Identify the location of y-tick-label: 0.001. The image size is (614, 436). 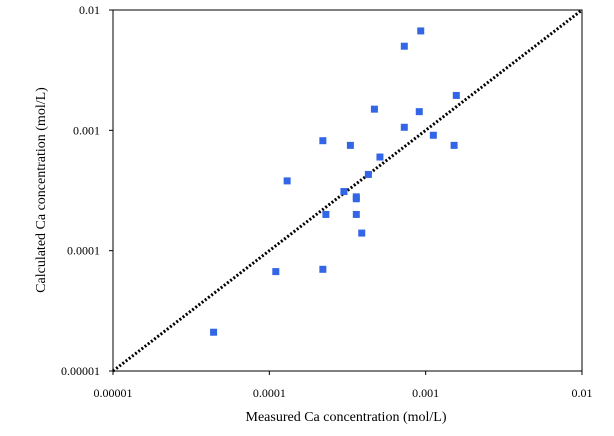
(86, 130).